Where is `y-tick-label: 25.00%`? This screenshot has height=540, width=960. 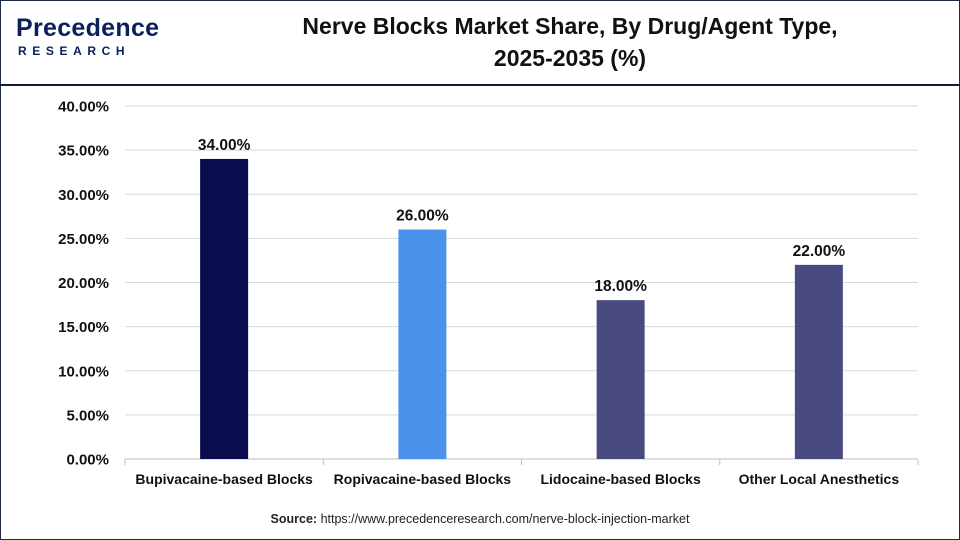
y-tick-label: 25.00% is located at coordinates (83, 239).